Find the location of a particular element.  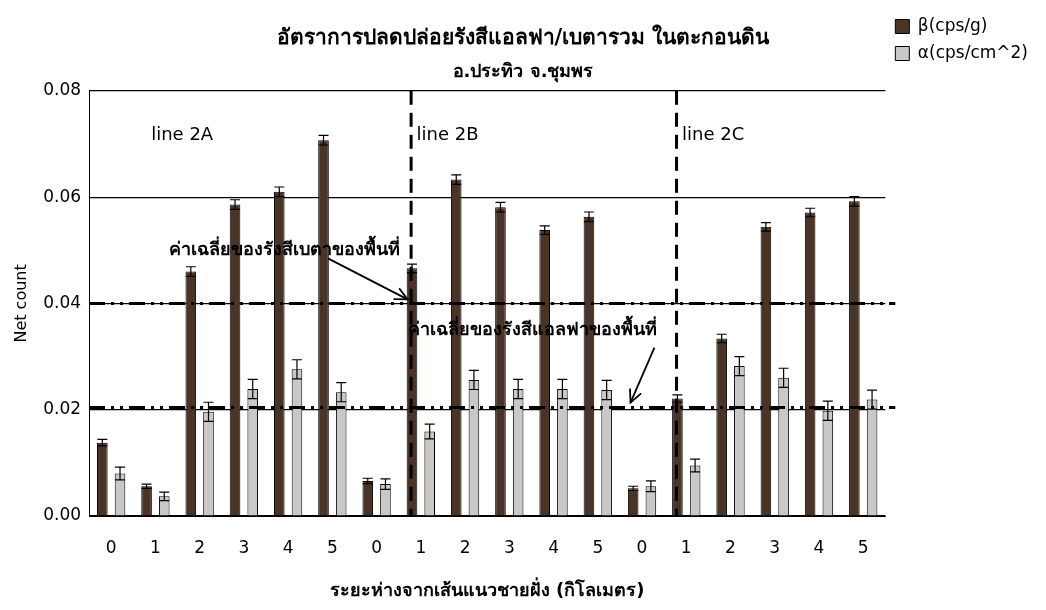

annotation: line 2A is located at coordinates (182, 134).